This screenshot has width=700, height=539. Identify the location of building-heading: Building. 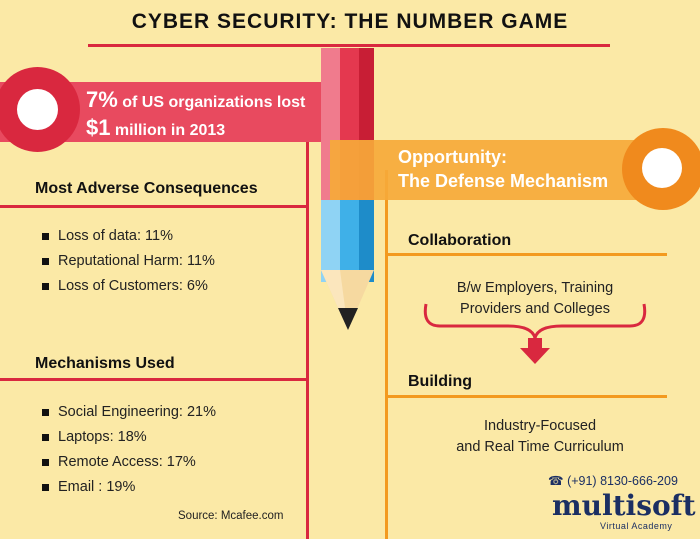
(440, 381).